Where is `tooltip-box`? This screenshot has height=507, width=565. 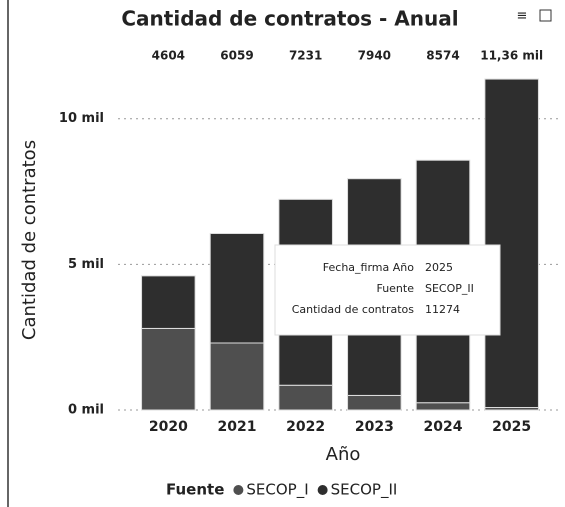 tooltip-box is located at coordinates (387, 290).